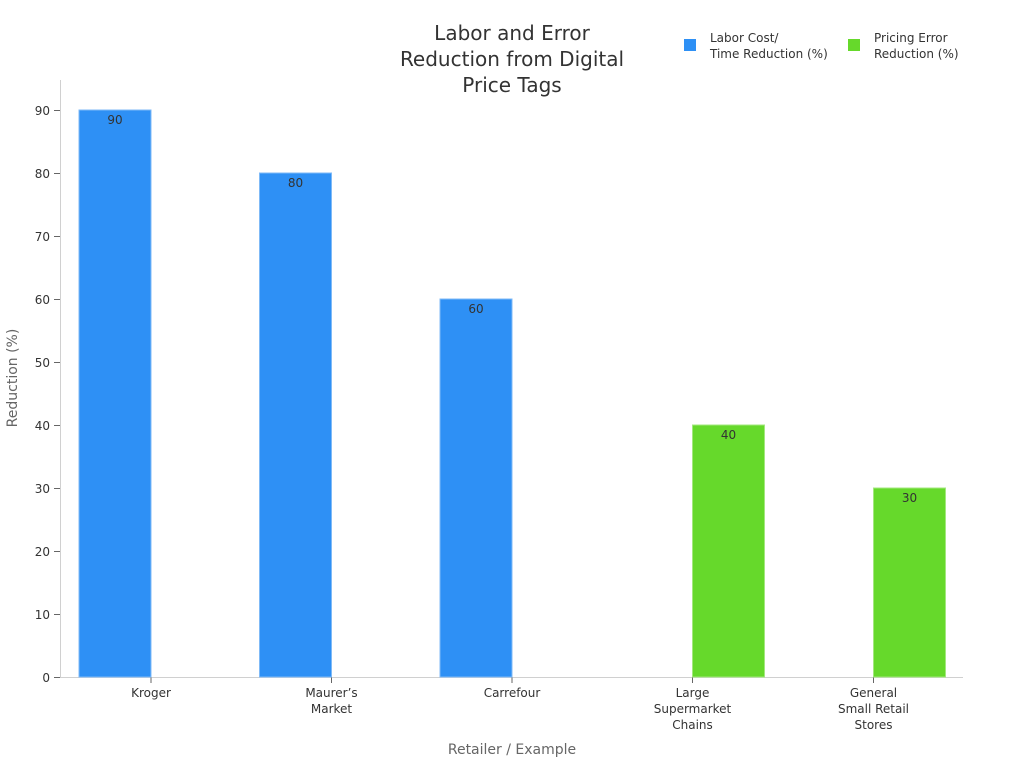 This screenshot has height=768, width=1024. Describe the element at coordinates (512, 750) in the screenshot. I see `x-axis-label: Retailer / Example` at that location.